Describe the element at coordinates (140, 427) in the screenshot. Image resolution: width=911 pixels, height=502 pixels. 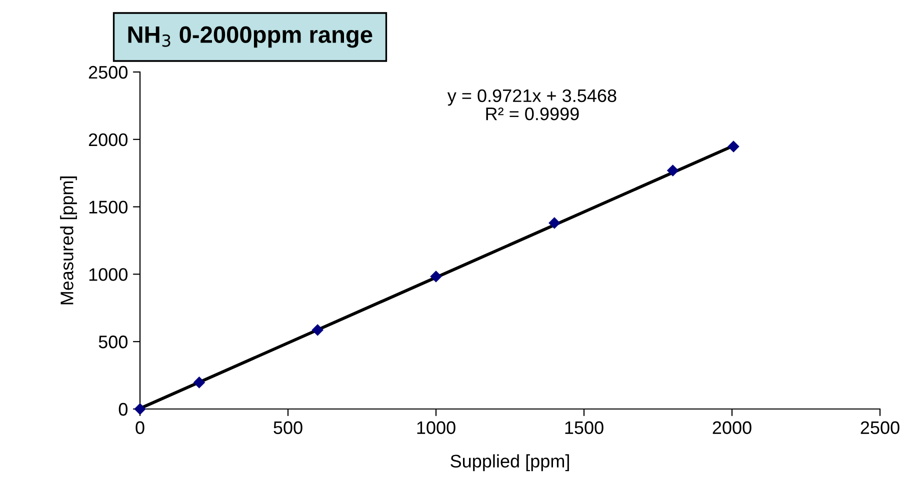
I see `x-tick-label: 0` at that location.